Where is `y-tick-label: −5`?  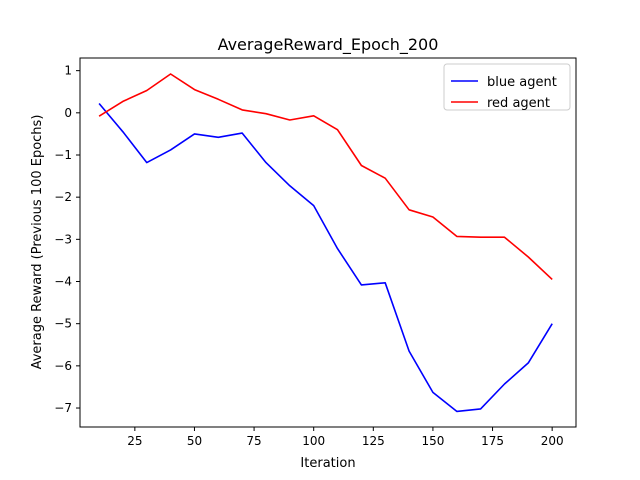
y-tick-label: −5 is located at coordinates (63, 324).